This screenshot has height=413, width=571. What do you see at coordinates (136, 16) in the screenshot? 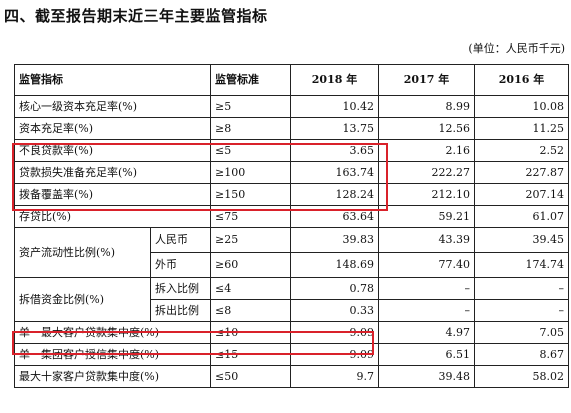
I see `page-heading: 四、截至报告期末近三年主要监管指标` at bounding box center [136, 16].